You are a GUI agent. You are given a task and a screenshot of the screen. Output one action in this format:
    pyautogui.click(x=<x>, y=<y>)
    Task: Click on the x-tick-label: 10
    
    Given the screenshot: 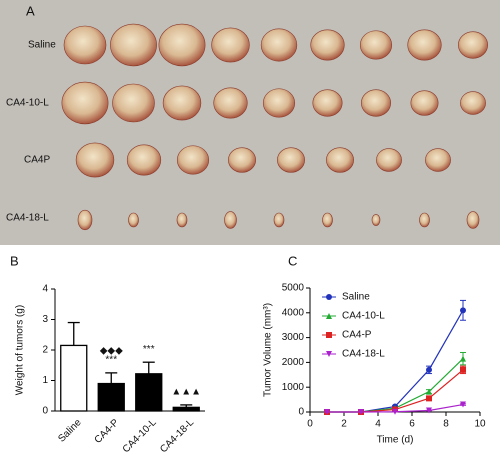 What is the action you would take?
    pyautogui.click(x=480, y=424)
    